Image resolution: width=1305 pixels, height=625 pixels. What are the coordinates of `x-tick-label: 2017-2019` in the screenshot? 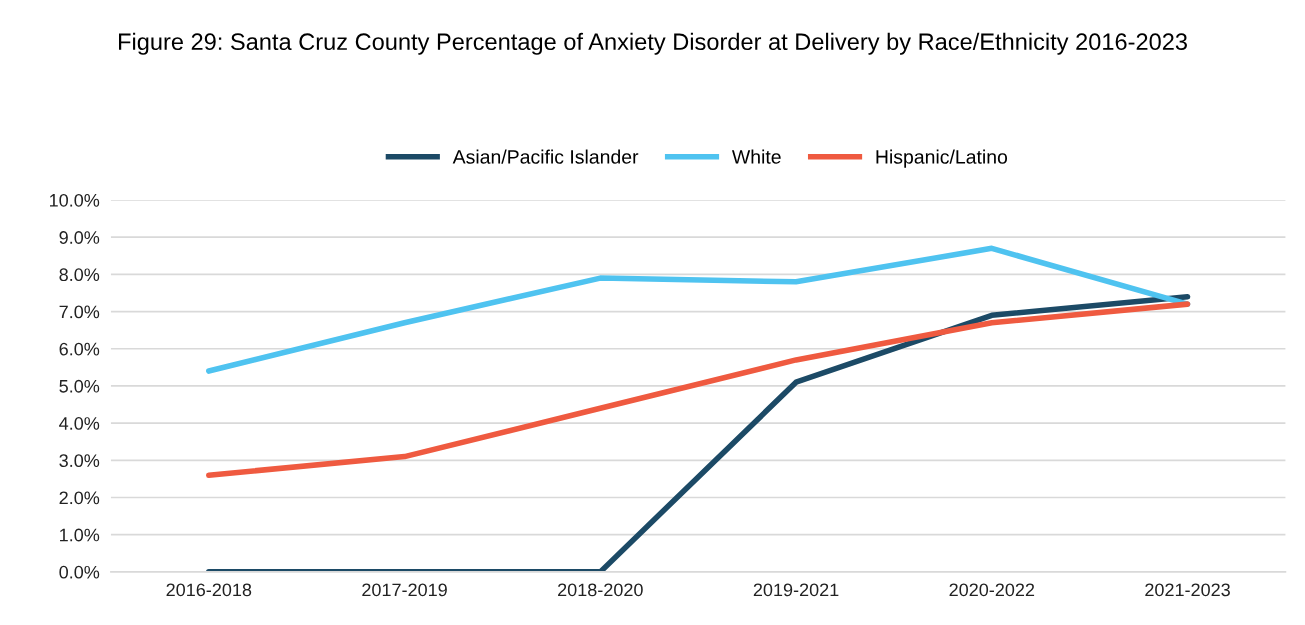 It's located at (404, 590).